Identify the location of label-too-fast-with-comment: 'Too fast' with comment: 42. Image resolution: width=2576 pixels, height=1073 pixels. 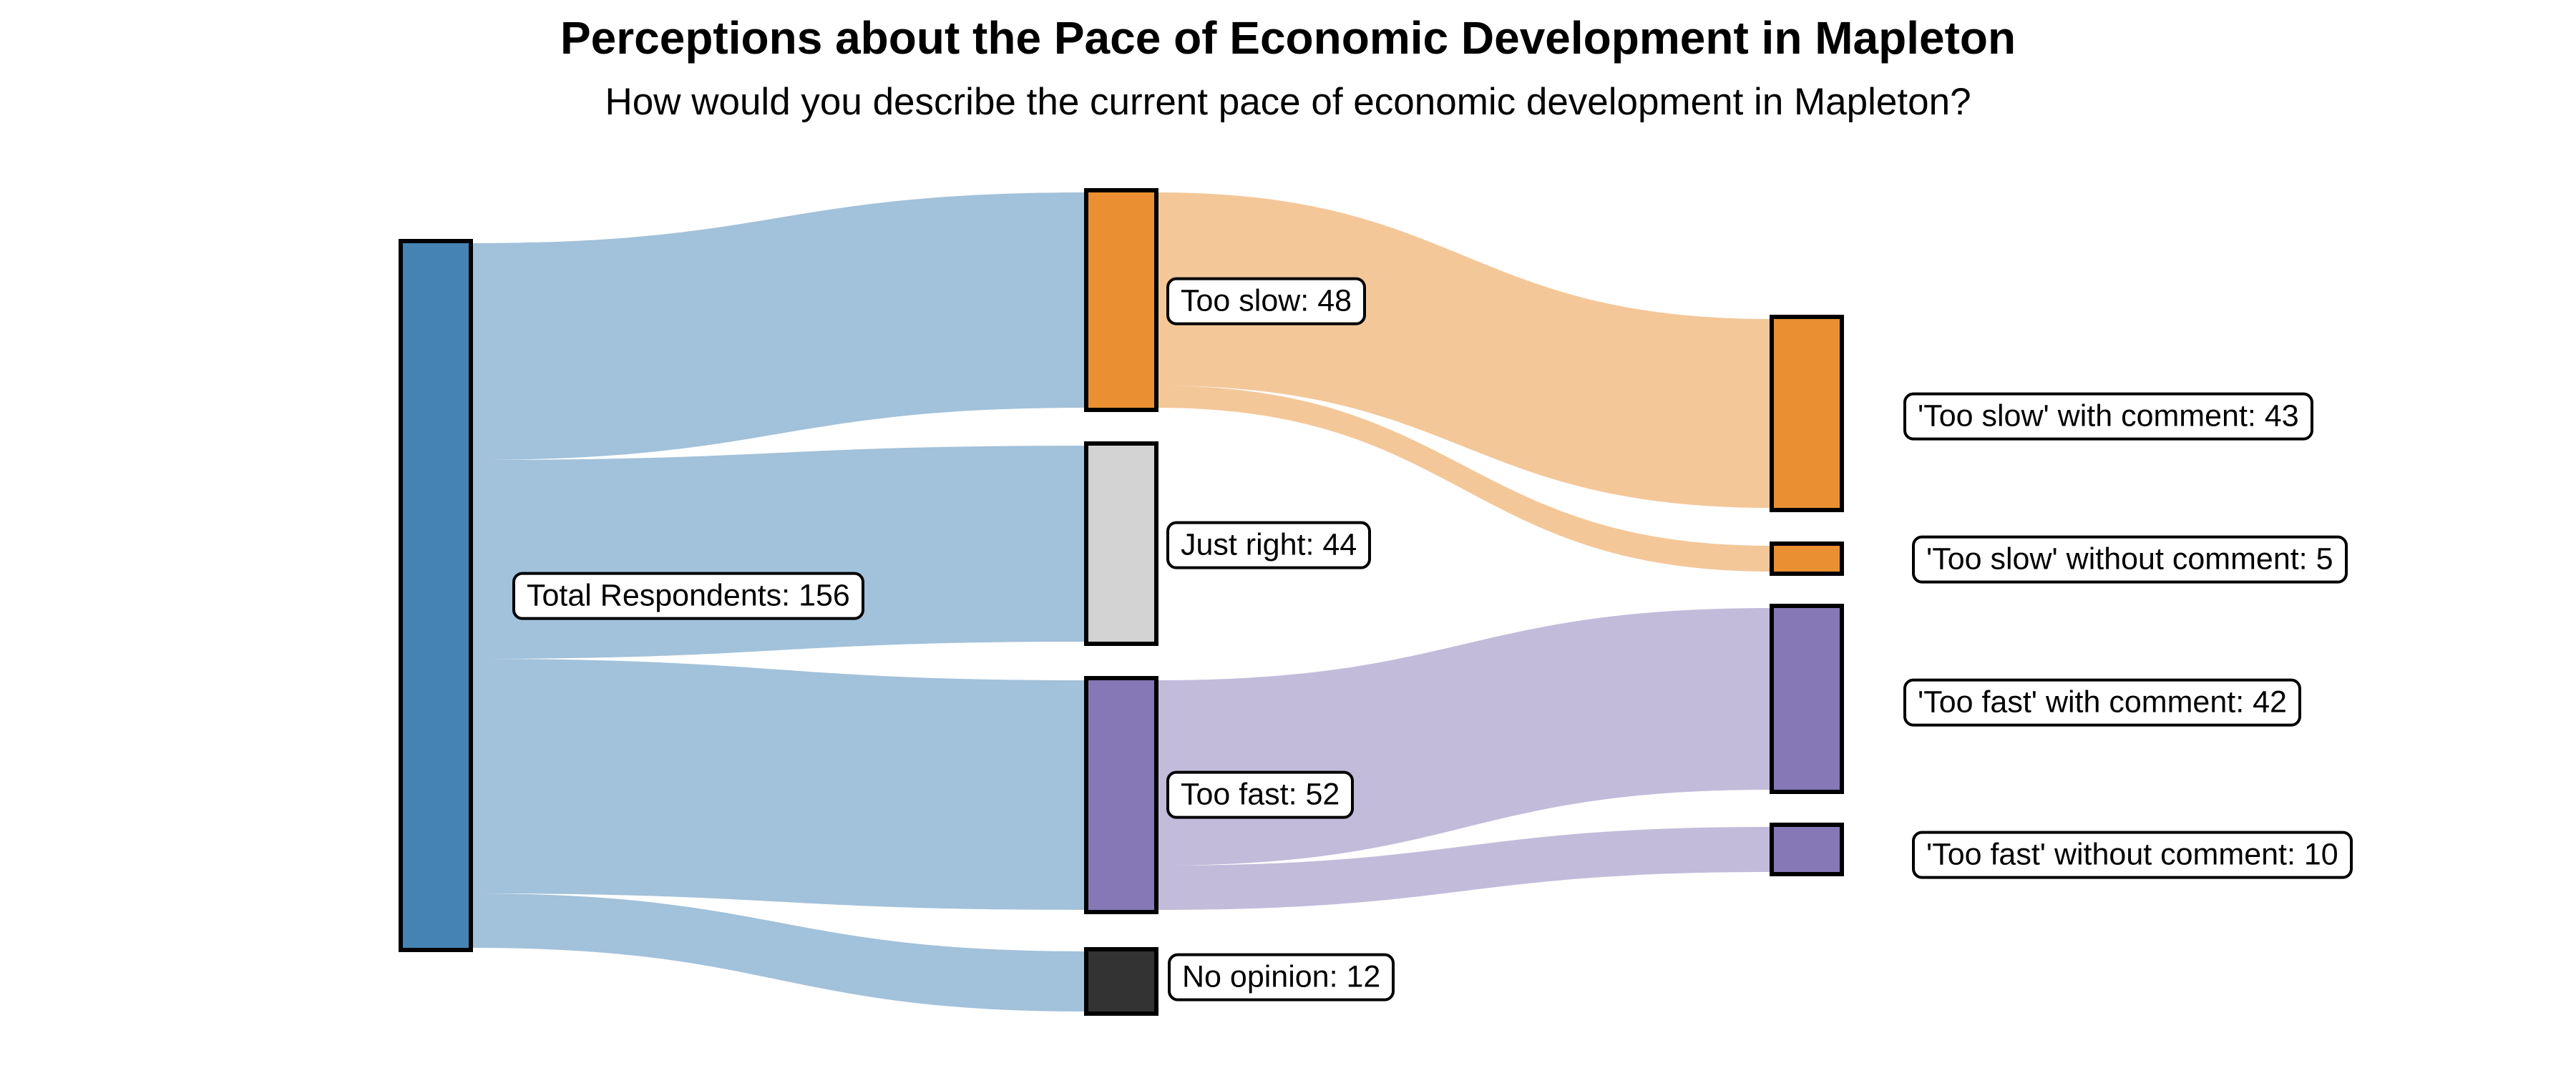
(2102, 702).